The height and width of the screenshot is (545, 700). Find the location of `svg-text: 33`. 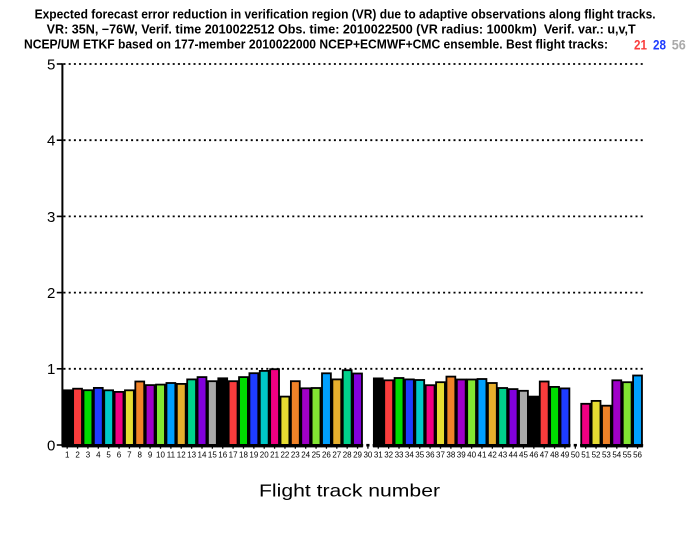

svg-text: 33 is located at coordinates (399, 455).